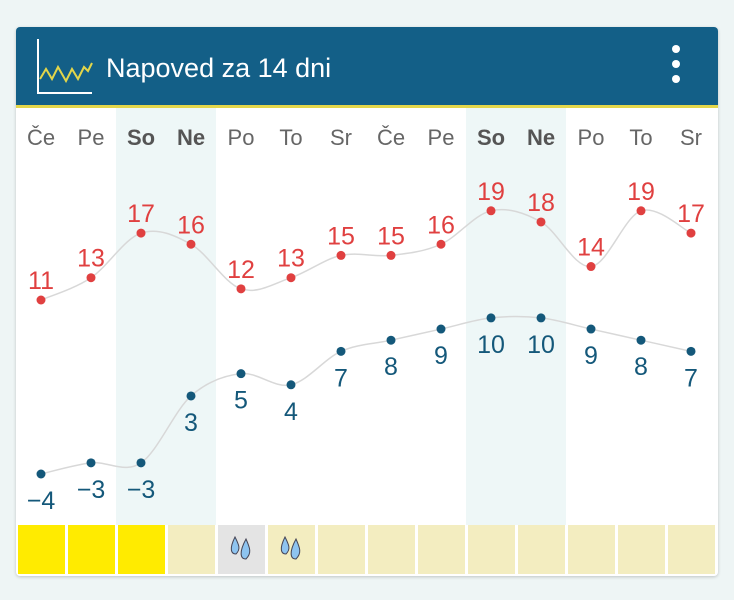 The height and width of the screenshot is (600, 734). What do you see at coordinates (591, 248) in the screenshot?
I see `max-temp-label: 14` at bounding box center [591, 248].